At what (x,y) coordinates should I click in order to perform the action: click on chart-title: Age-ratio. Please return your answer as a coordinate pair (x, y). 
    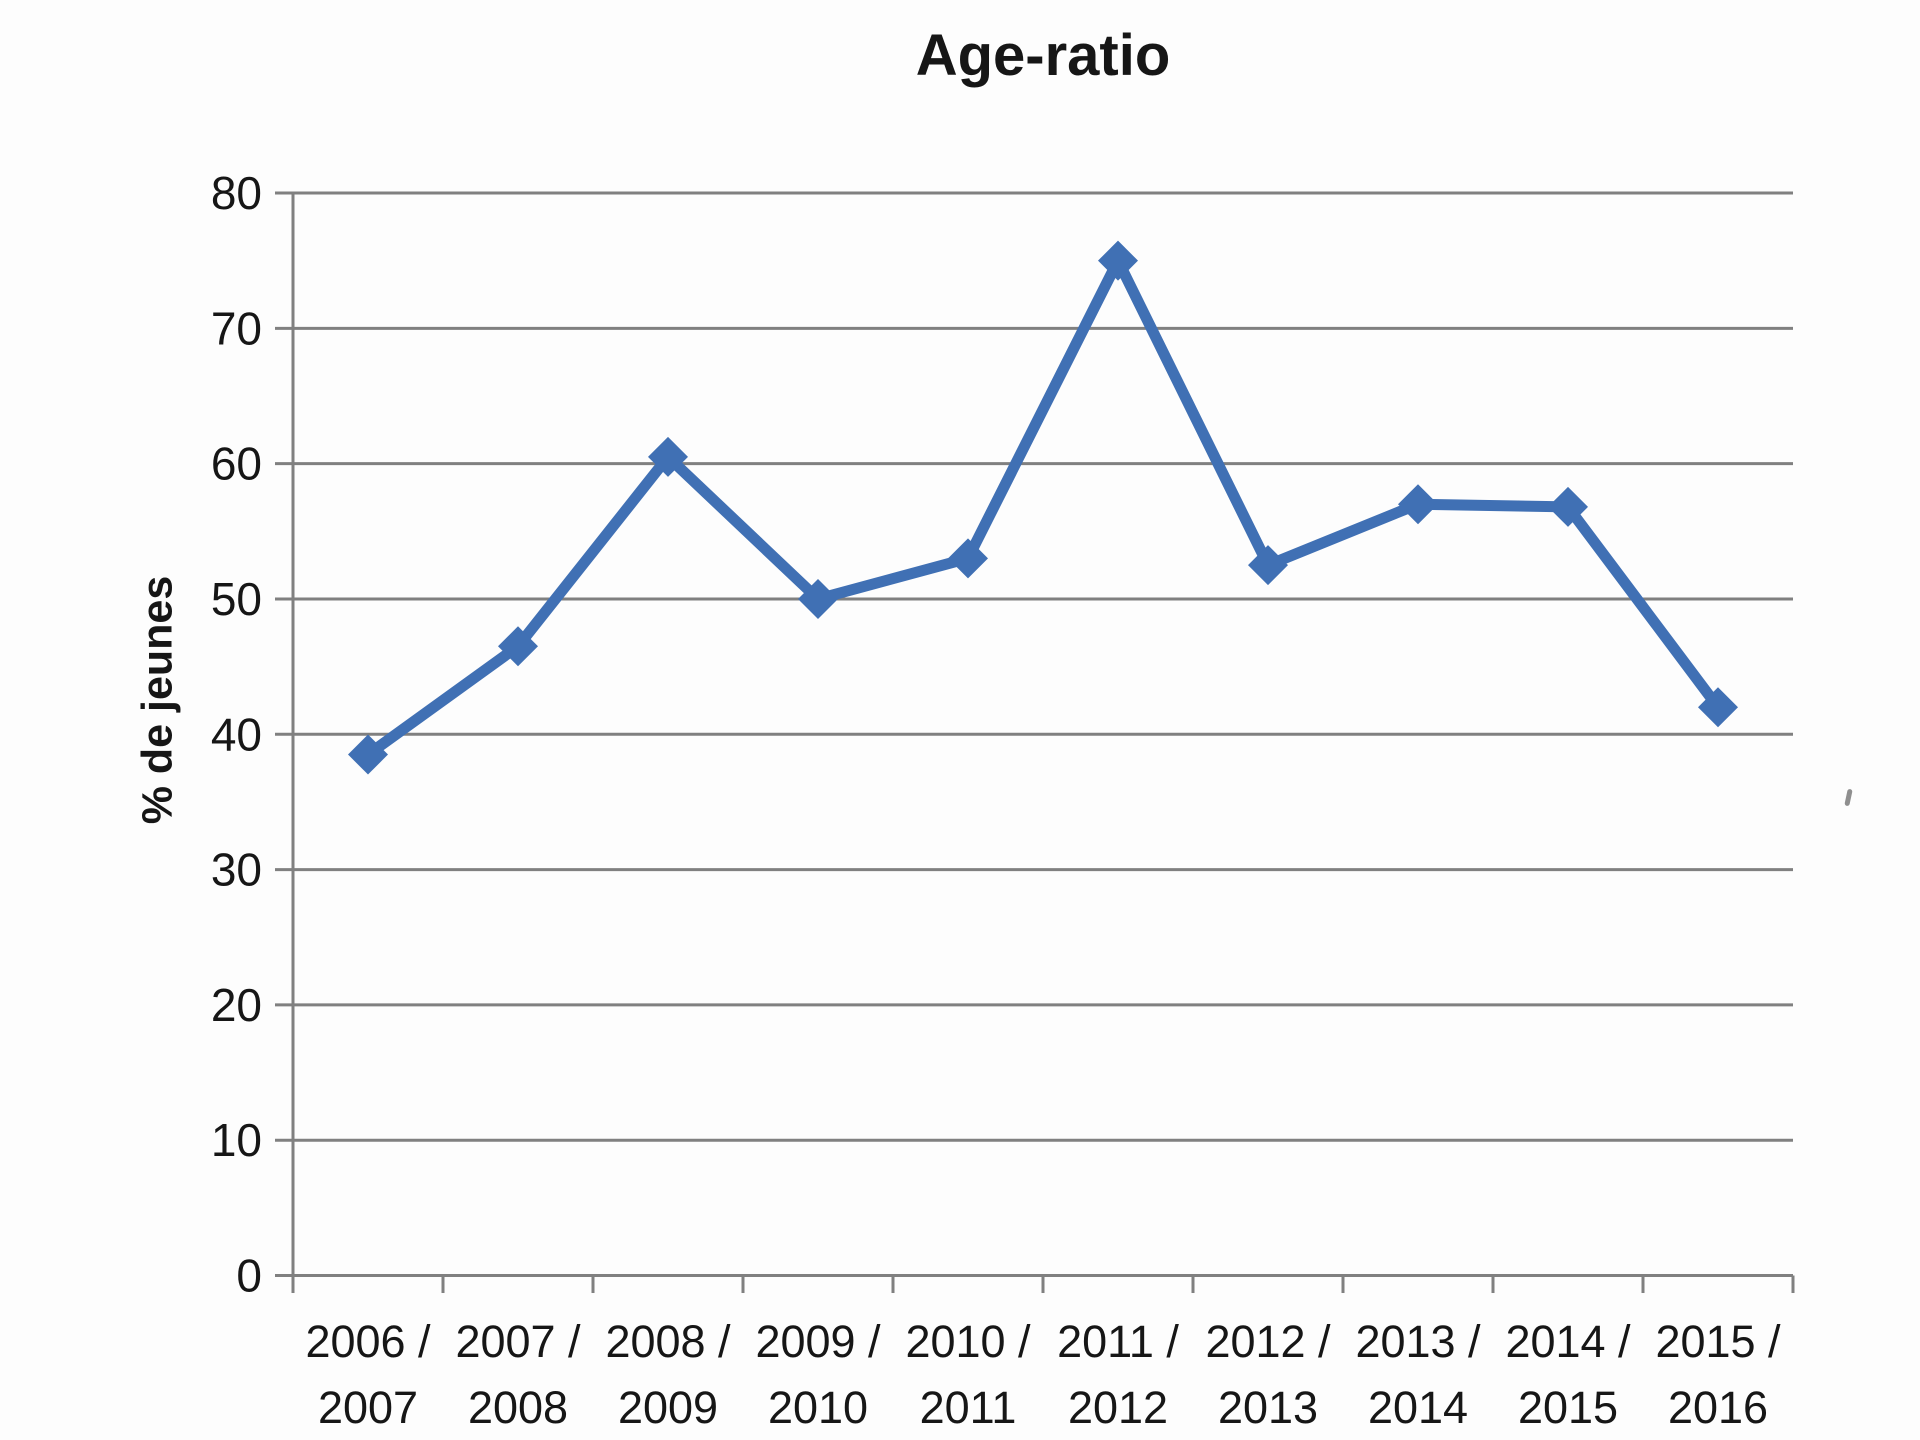
    Looking at the image, I should click on (1043, 55).